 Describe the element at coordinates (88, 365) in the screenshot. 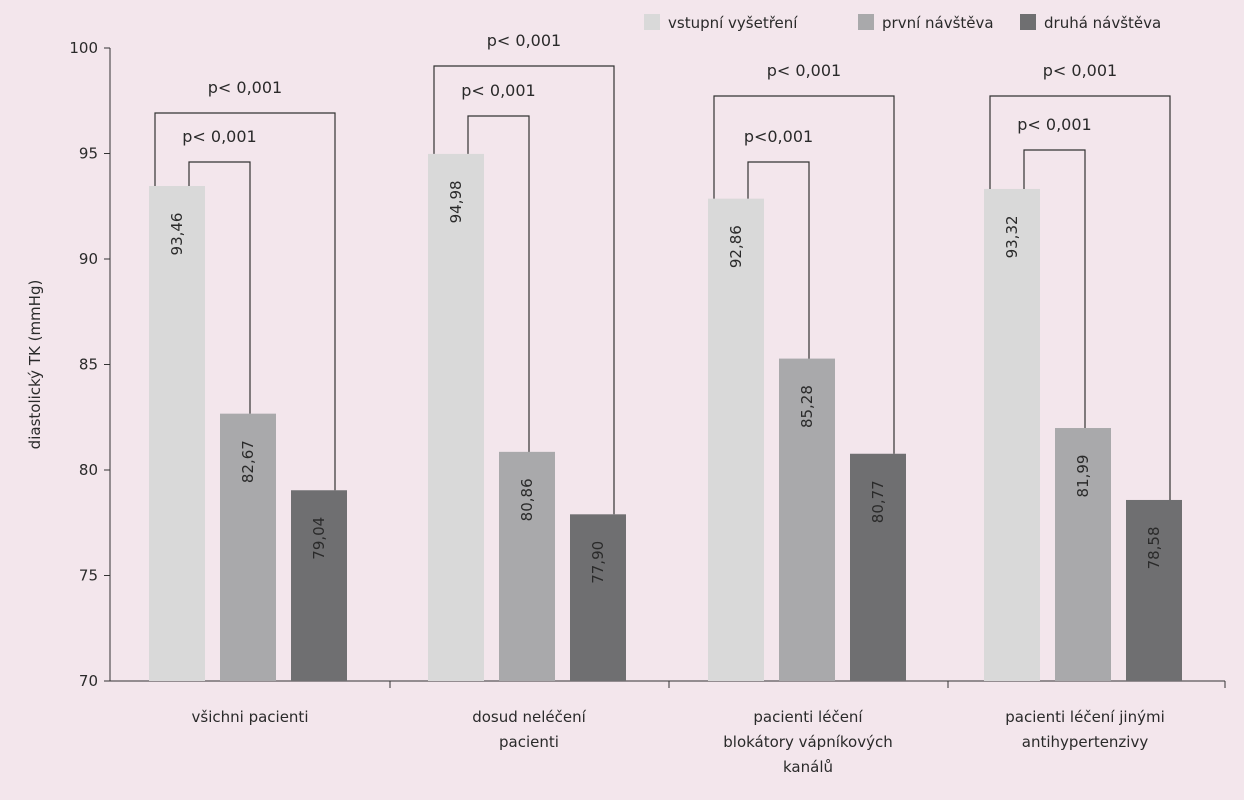

I see `y-tick-label: 85` at that location.